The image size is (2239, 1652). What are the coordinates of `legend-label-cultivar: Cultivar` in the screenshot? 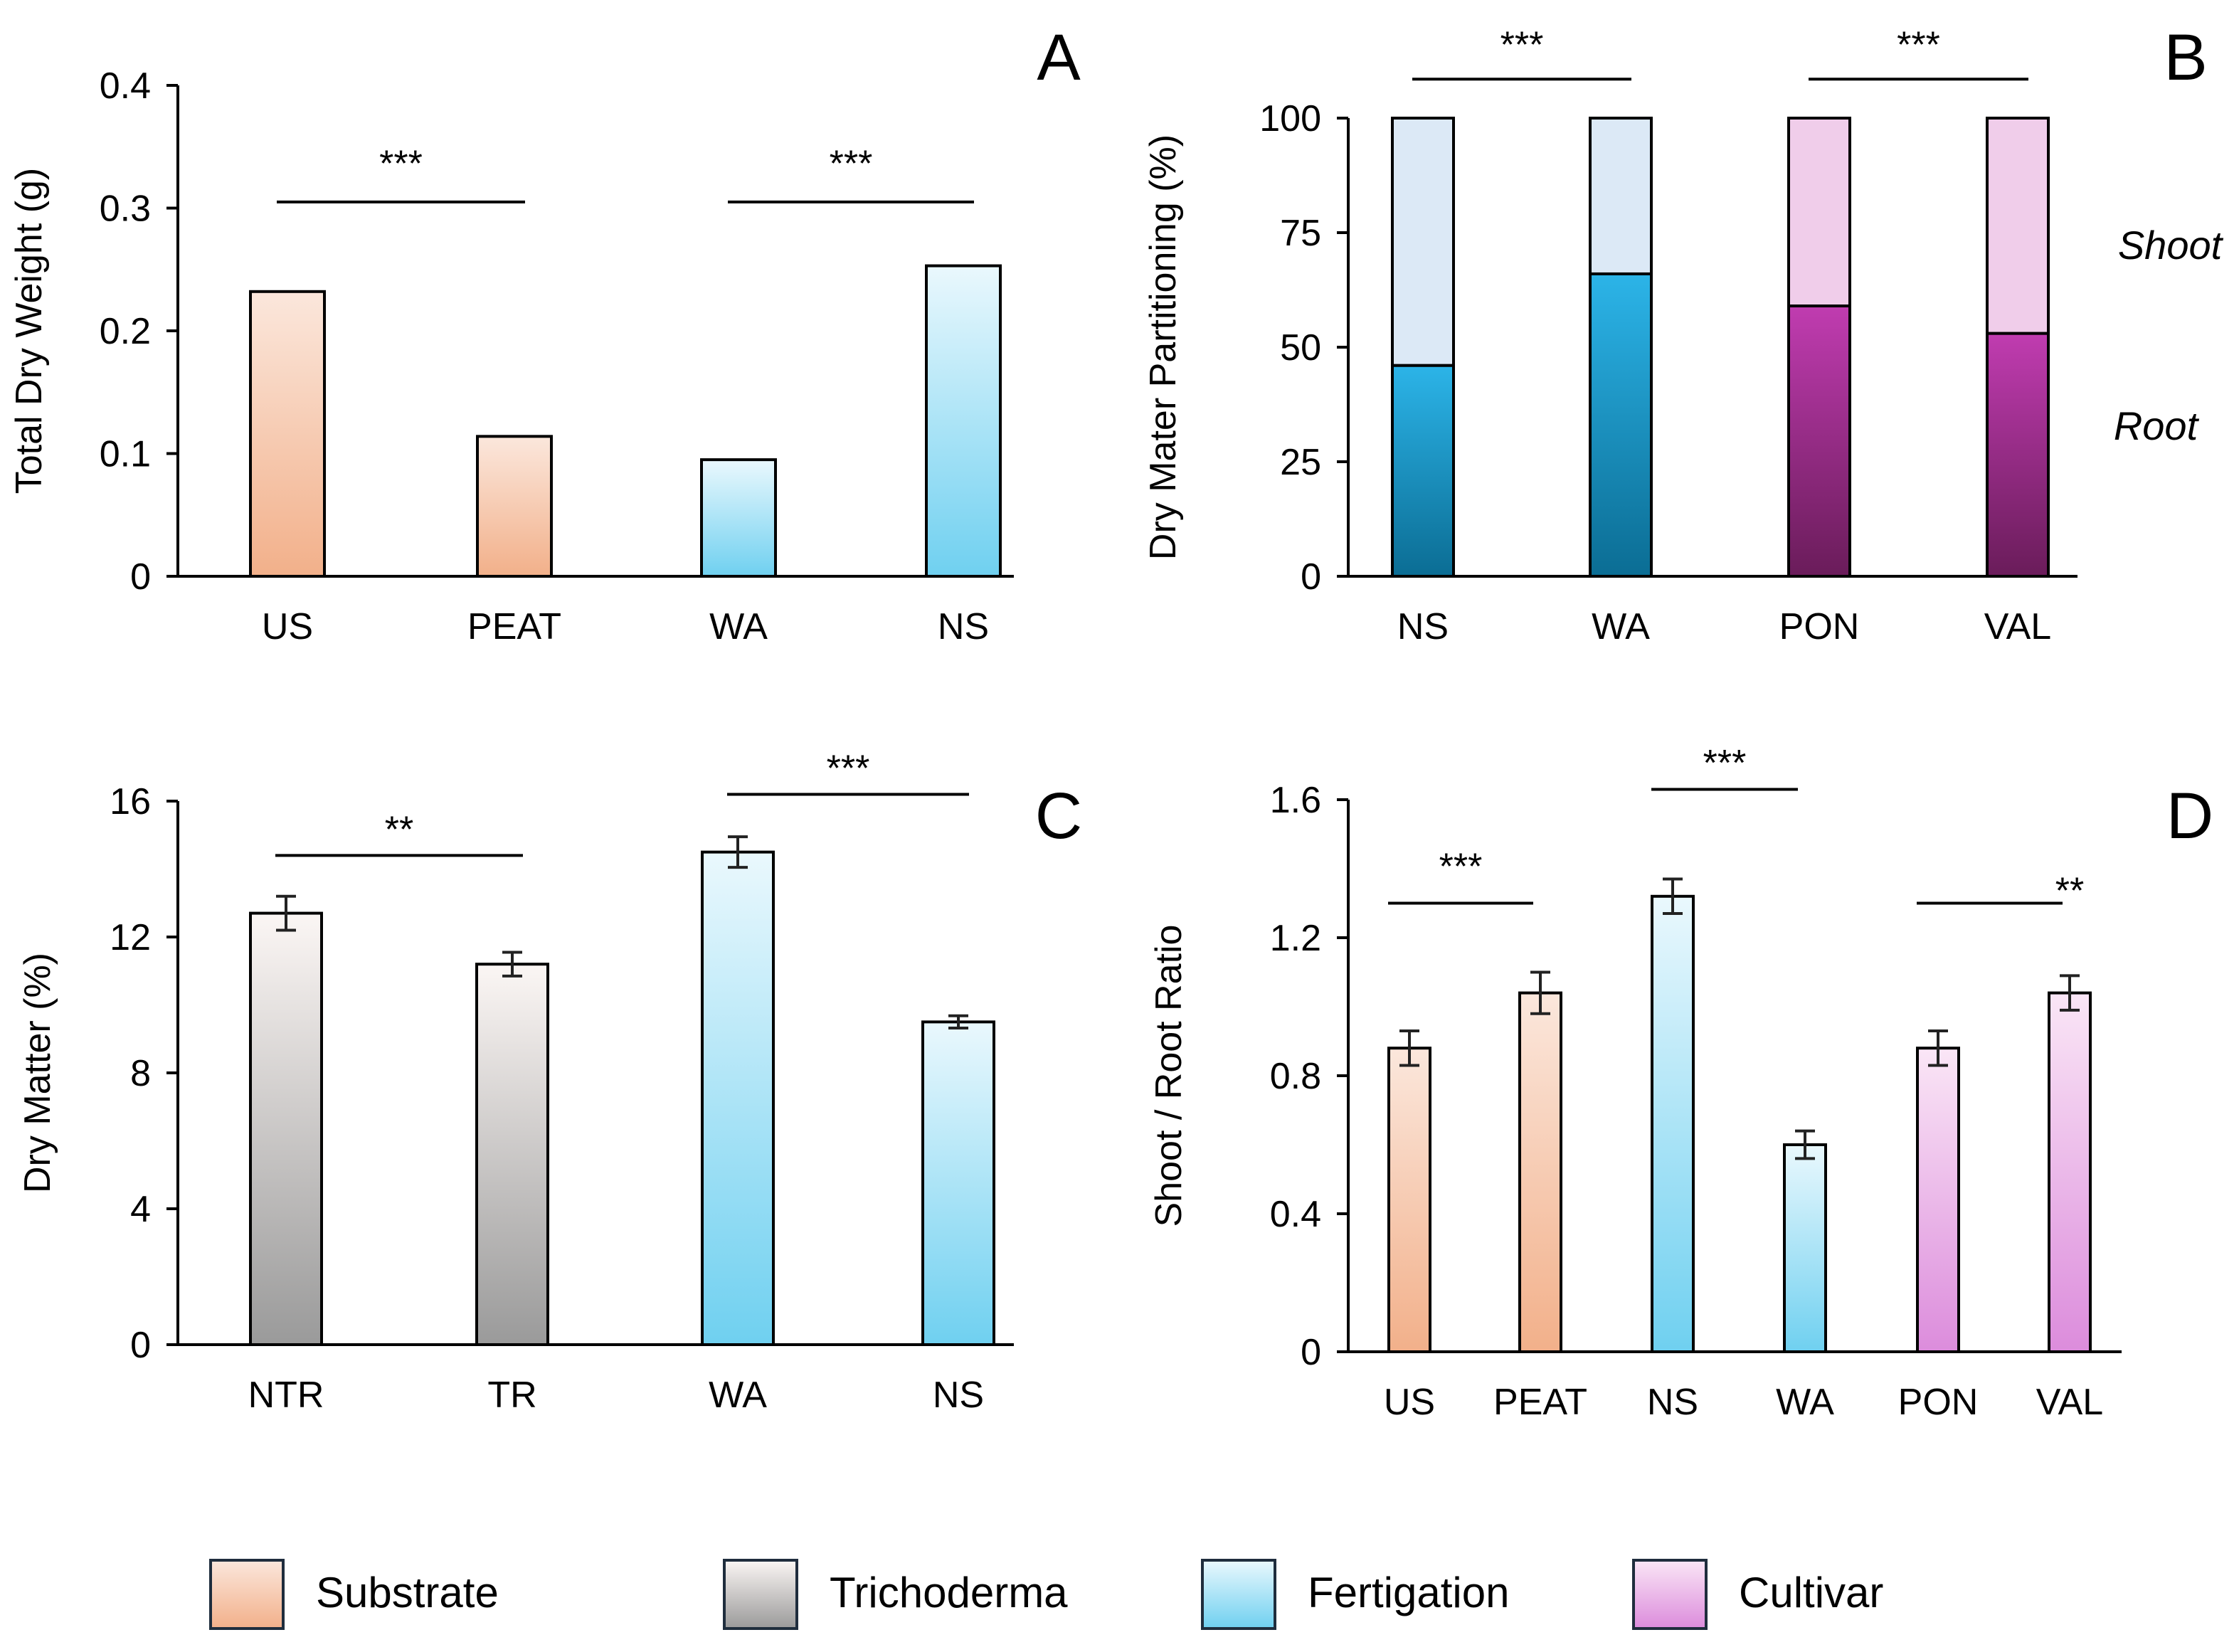 It's located at (1811, 1592).